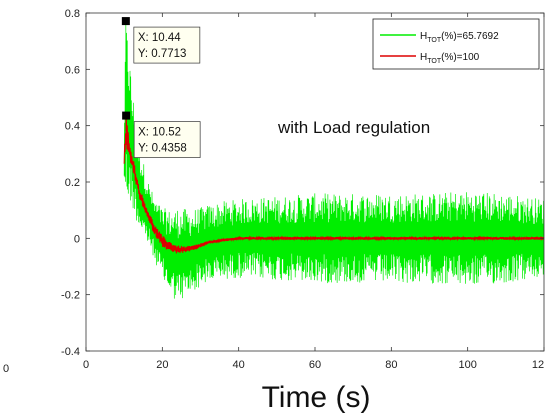 This screenshot has height=415, width=548. Describe the element at coordinates (72, 183) in the screenshot. I see `y-tick-label: 0.2` at that location.